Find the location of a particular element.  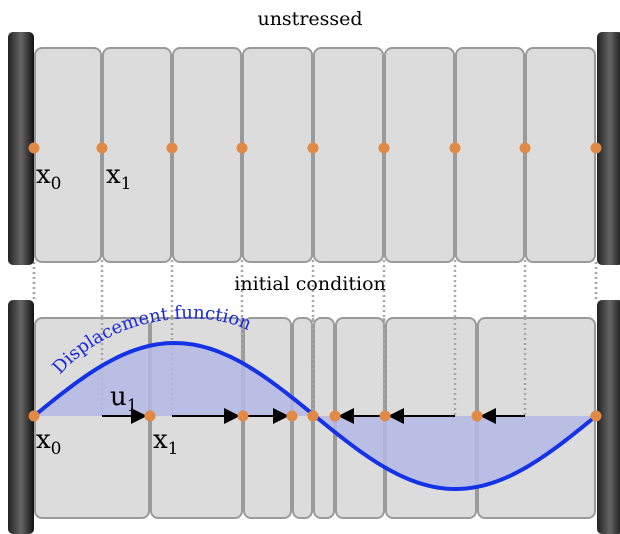

panel-title: initial condition is located at coordinates (310, 284).